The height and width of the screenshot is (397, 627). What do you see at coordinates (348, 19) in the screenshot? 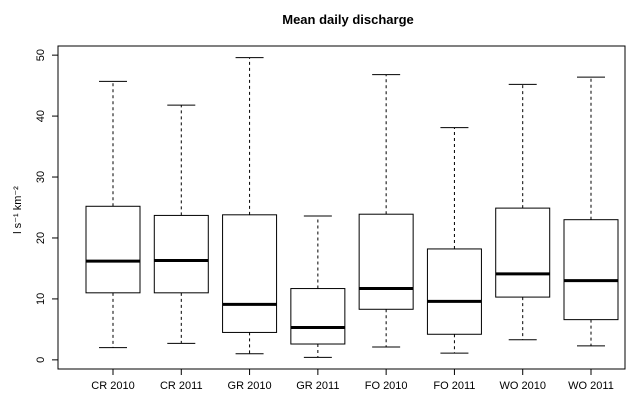
I see `chart-title: Mean daily discharge` at bounding box center [348, 19].